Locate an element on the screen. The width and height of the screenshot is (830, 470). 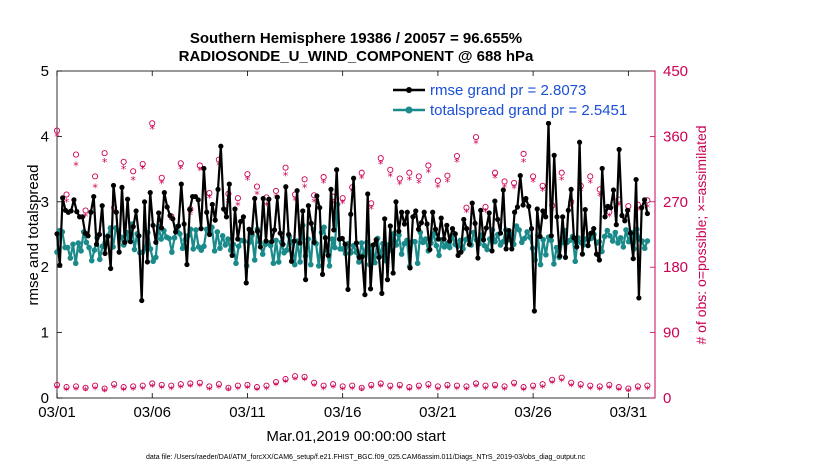
y-axis-right-label: # of obs: o=possible; ×=assimilated is located at coordinates (701, 234).